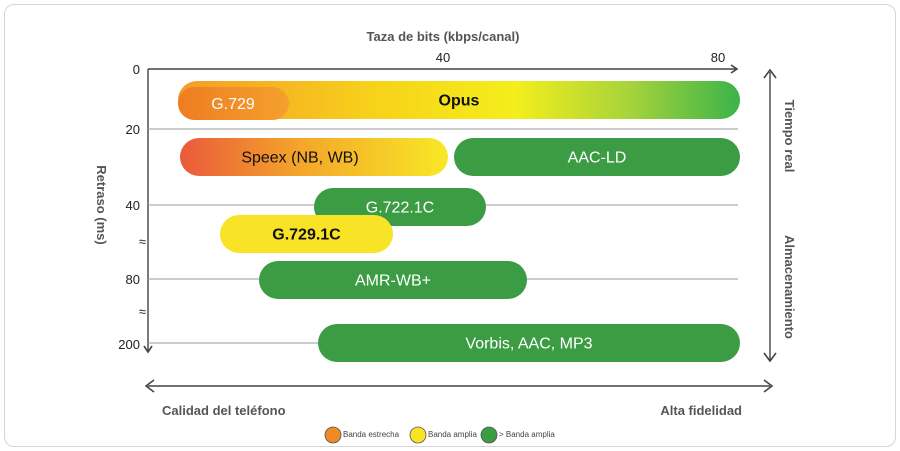  I want to click on bar-label-amr-wb: AMR-WB+, so click(393, 281).